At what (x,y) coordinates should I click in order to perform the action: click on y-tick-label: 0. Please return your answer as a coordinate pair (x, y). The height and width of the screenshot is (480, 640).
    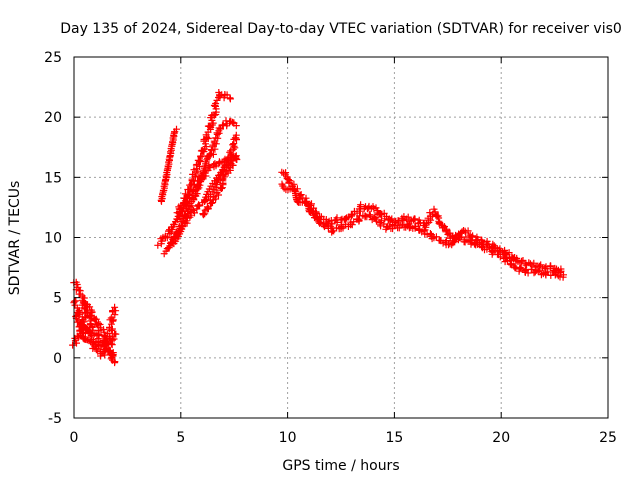
    Looking at the image, I should click on (57, 359).